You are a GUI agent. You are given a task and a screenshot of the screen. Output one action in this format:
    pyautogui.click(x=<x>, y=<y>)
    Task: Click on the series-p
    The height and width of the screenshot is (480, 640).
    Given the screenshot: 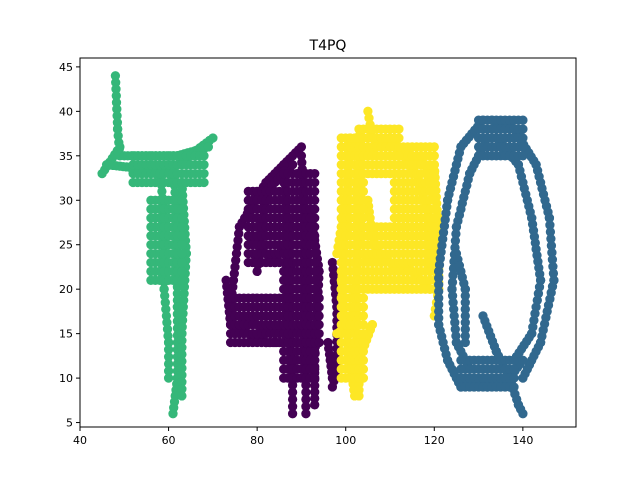 What is the action you would take?
    pyautogui.click(x=388, y=253)
    